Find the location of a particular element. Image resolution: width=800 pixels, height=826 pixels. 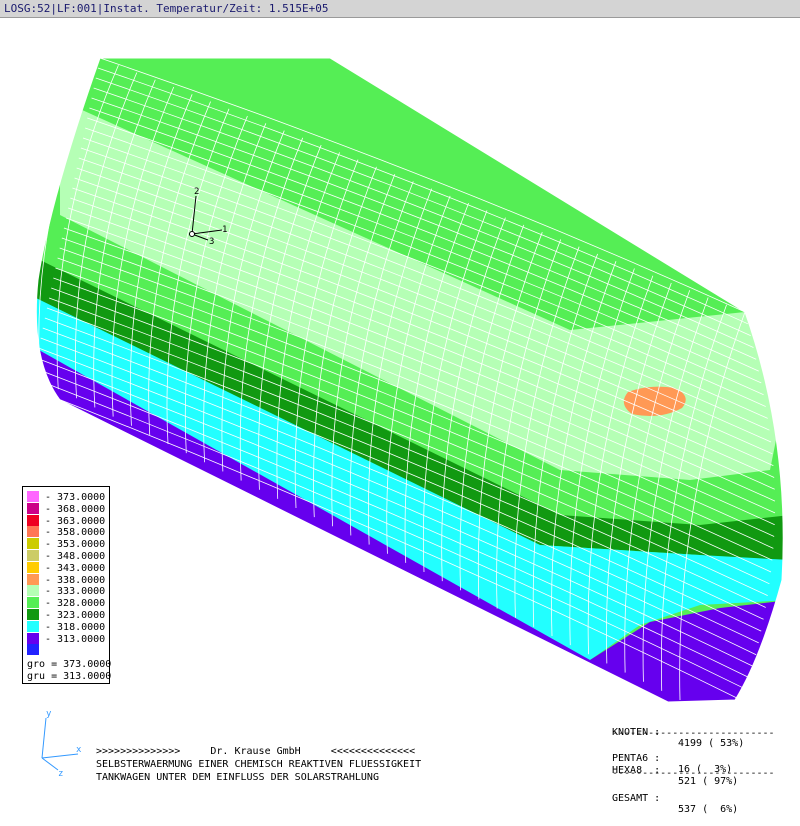

axis-label-1: 1 is located at coordinates (224, 230).